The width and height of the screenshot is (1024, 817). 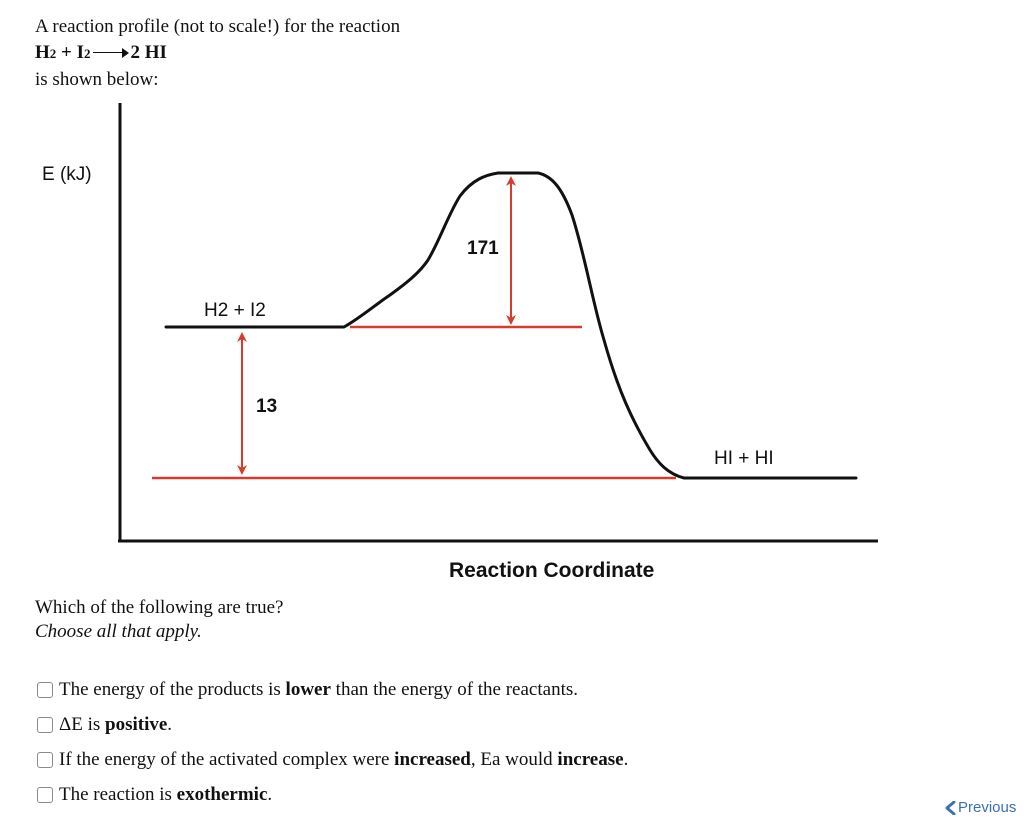 I want to click on option-text-part: than the energy of the reactants., so click(x=454, y=689).